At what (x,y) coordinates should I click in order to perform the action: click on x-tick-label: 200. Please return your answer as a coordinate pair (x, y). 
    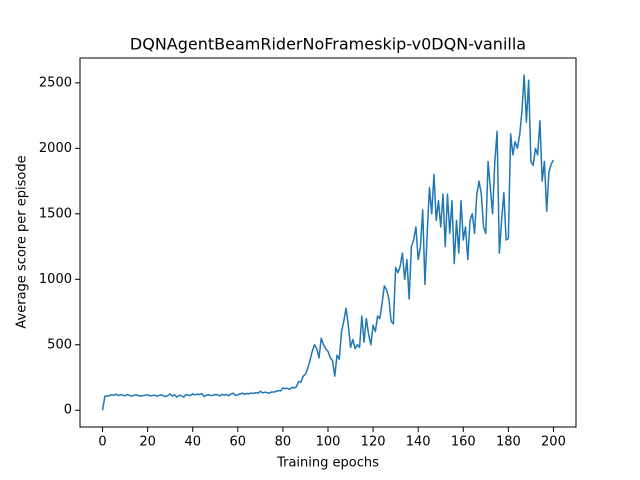
    Looking at the image, I should click on (553, 442).